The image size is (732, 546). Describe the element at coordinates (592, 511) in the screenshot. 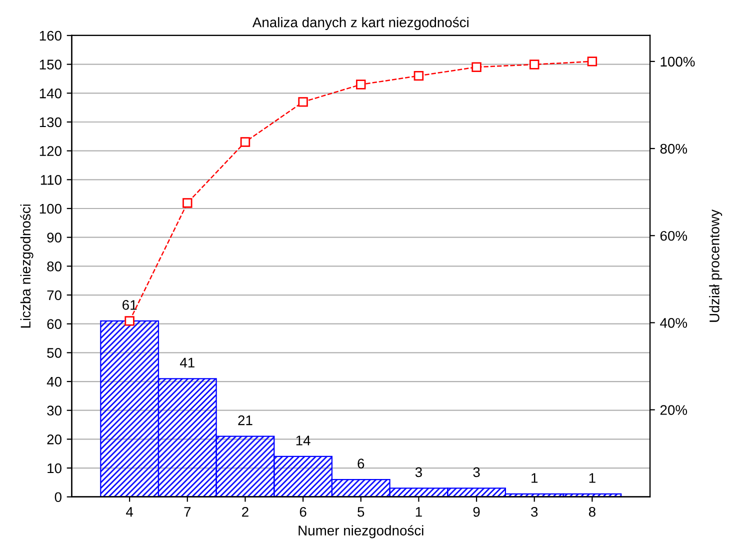

I see `x-tick-label: 8` at that location.